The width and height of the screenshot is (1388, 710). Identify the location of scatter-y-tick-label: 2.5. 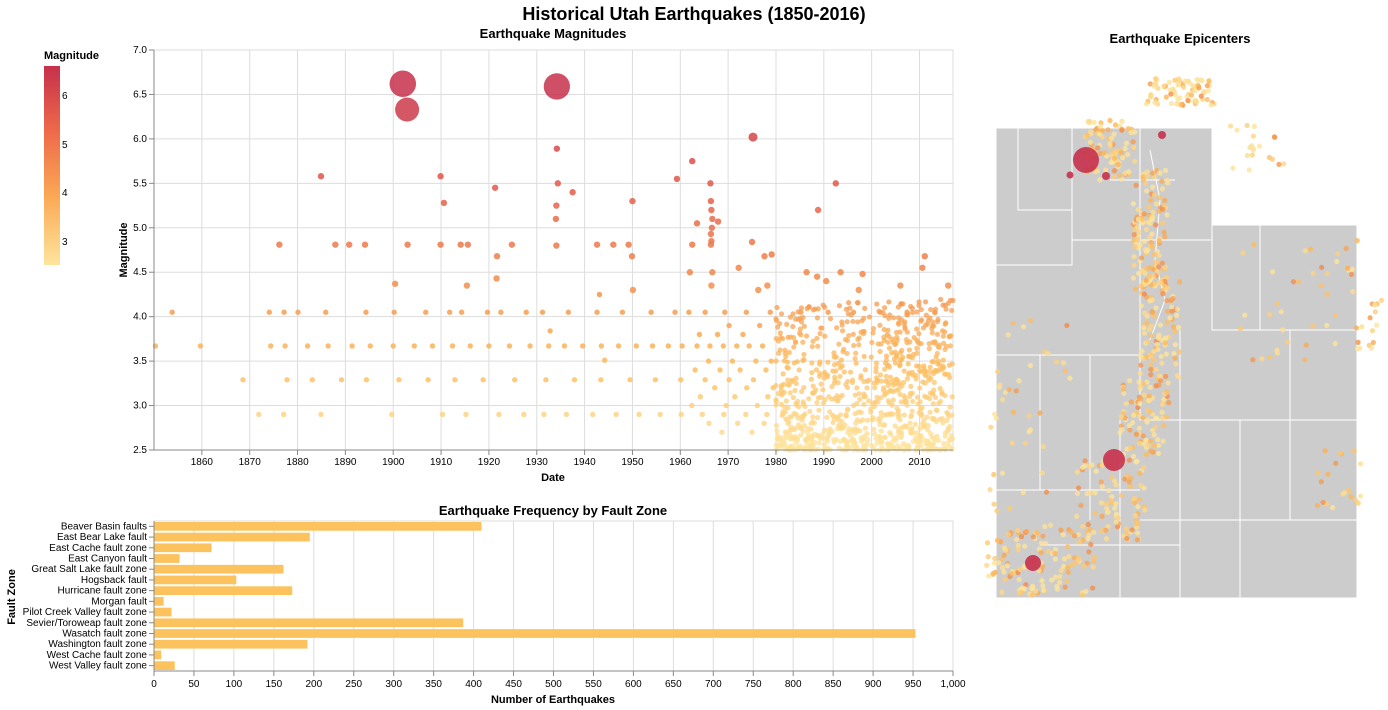
(140, 450).